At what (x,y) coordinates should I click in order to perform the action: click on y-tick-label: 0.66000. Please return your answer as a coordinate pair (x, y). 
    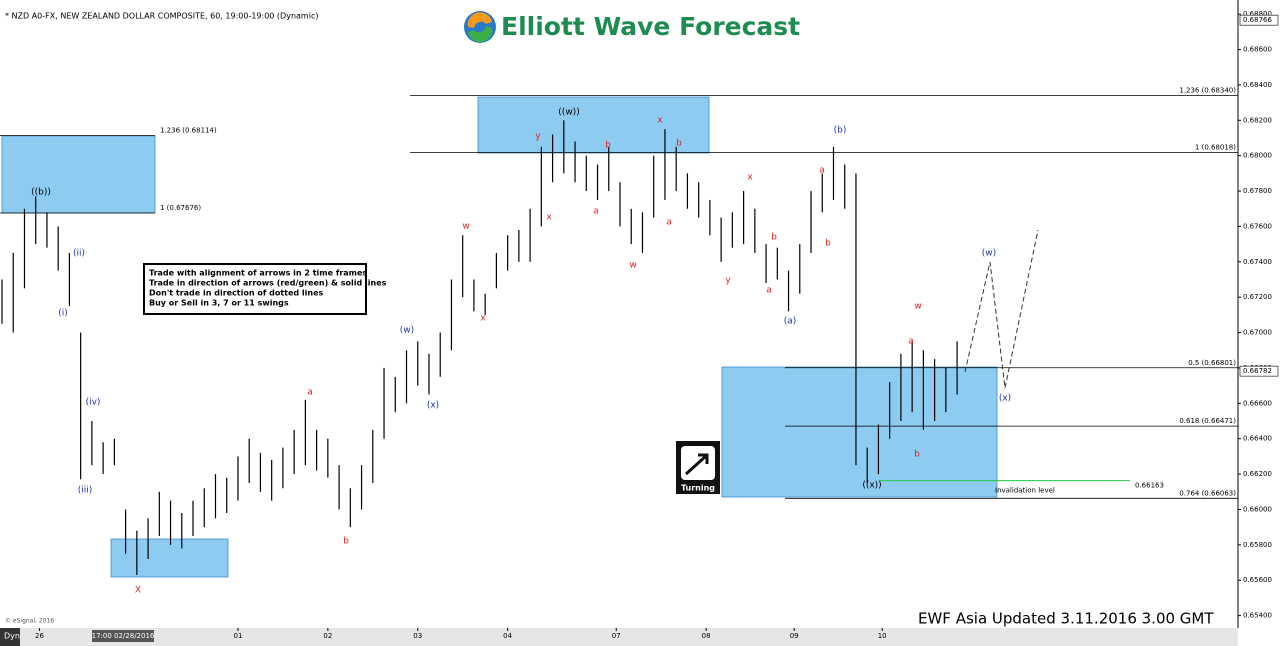
    Looking at the image, I should click on (1257, 509).